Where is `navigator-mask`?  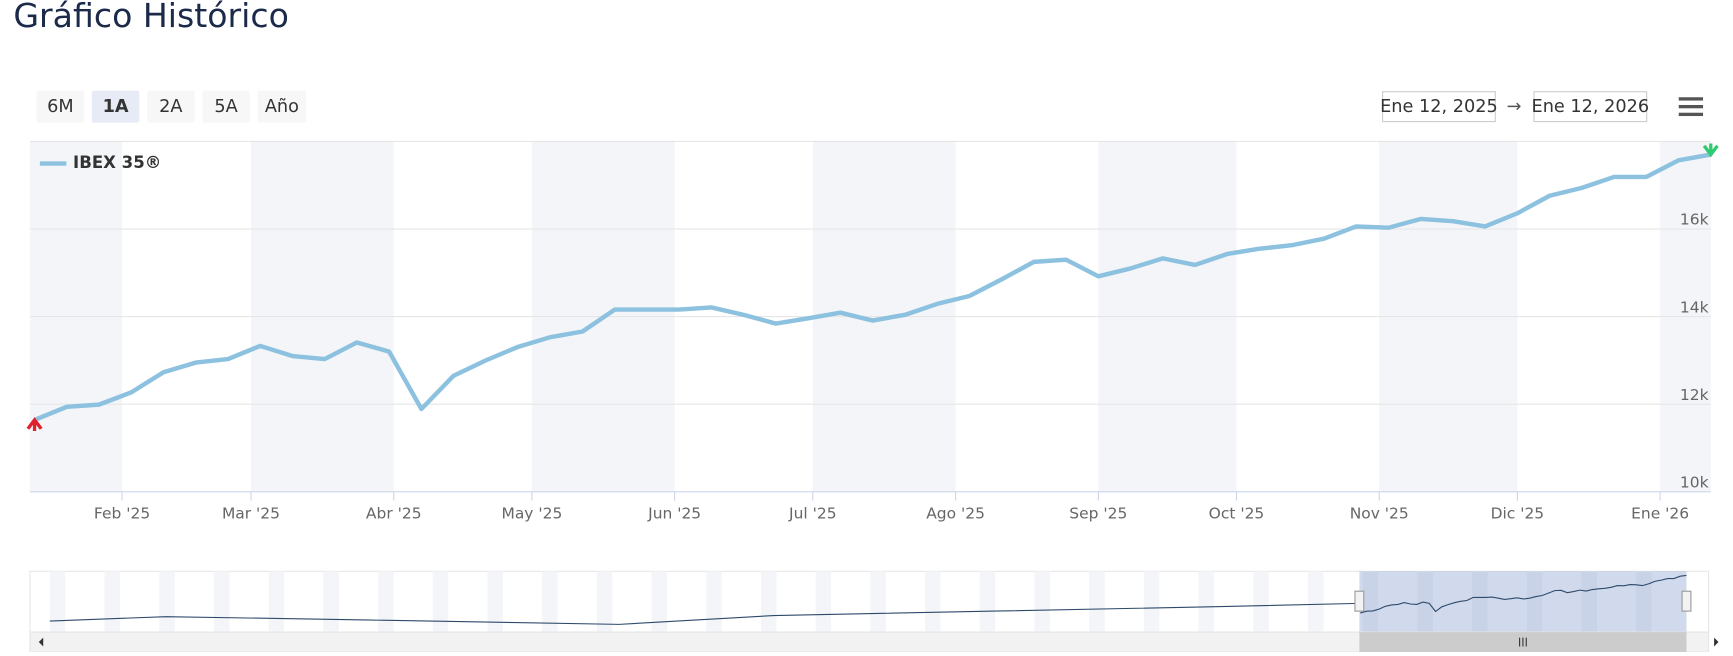
navigator-mask is located at coordinates (1523, 602).